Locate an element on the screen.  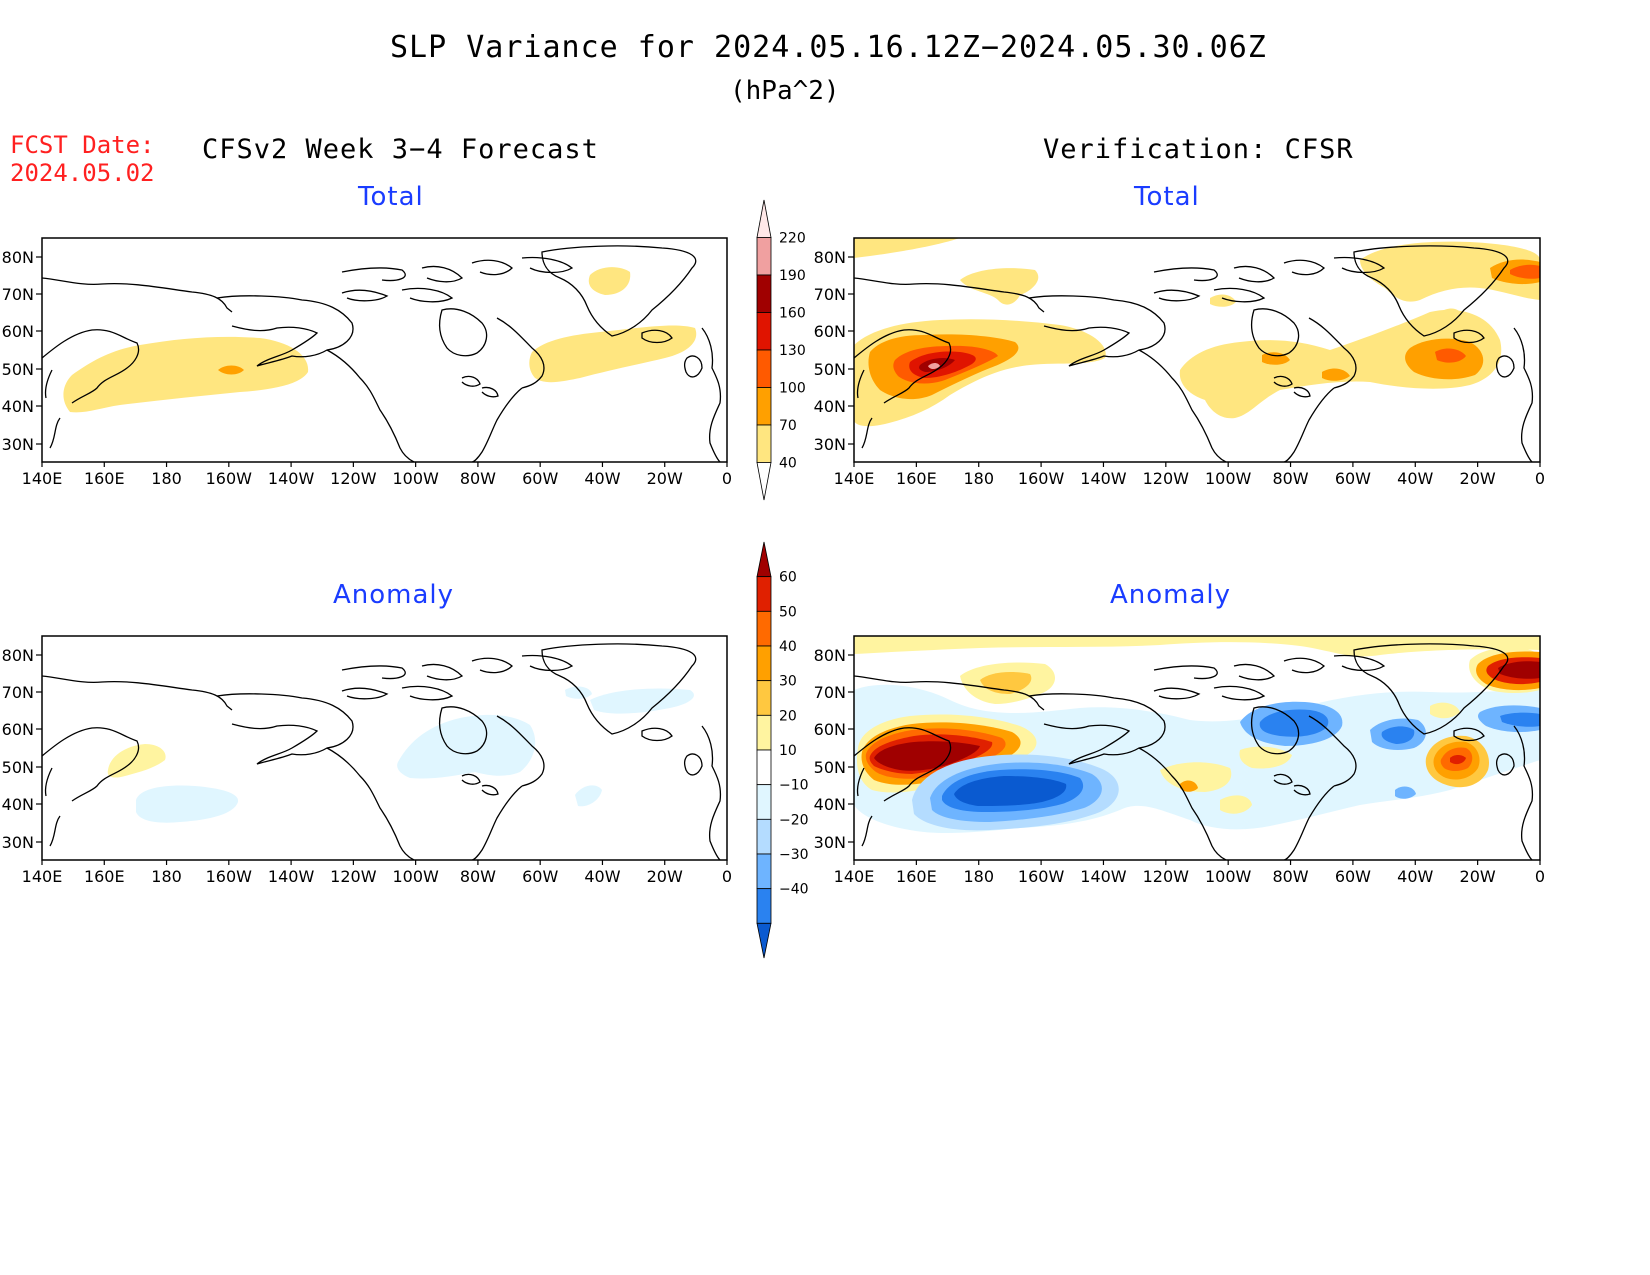
anomaly-colorbar-cap-top is located at coordinates (764, 559).